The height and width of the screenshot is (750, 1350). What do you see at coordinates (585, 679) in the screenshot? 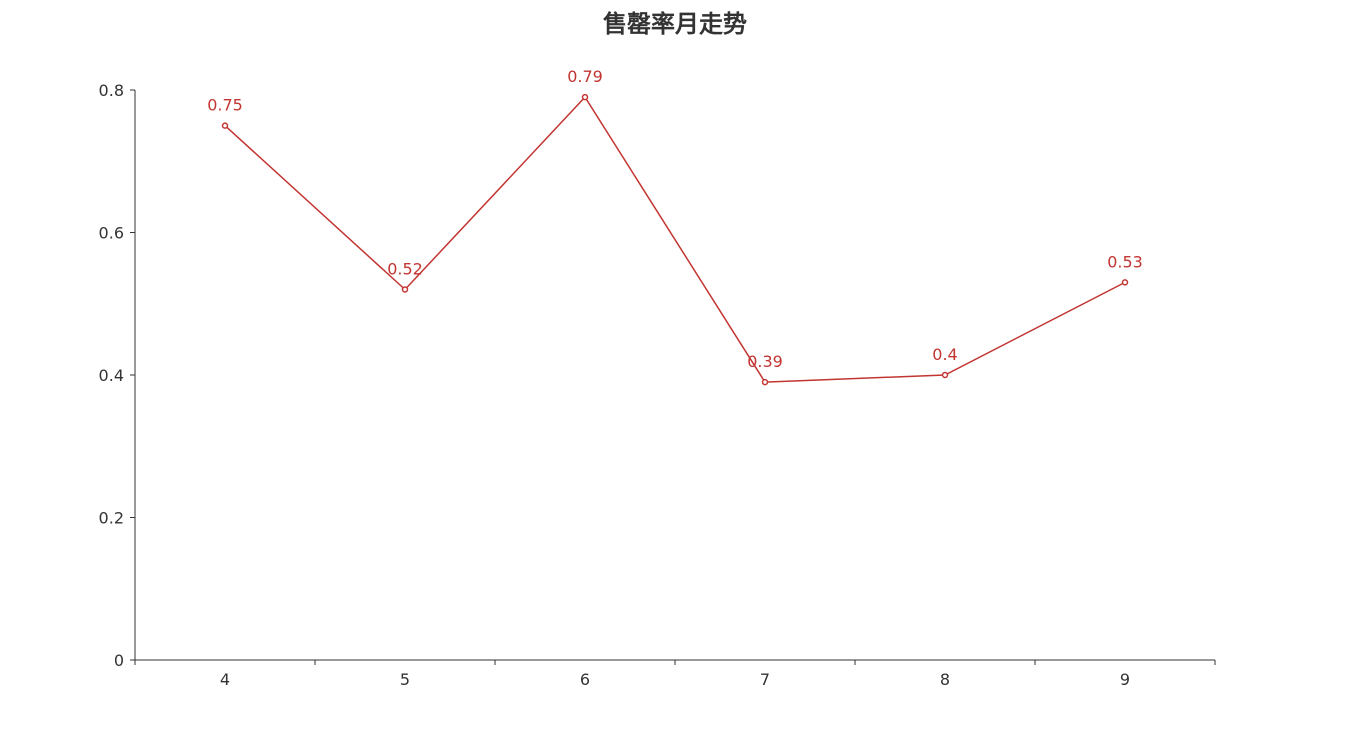
I see `x-tick-label: 6` at bounding box center [585, 679].